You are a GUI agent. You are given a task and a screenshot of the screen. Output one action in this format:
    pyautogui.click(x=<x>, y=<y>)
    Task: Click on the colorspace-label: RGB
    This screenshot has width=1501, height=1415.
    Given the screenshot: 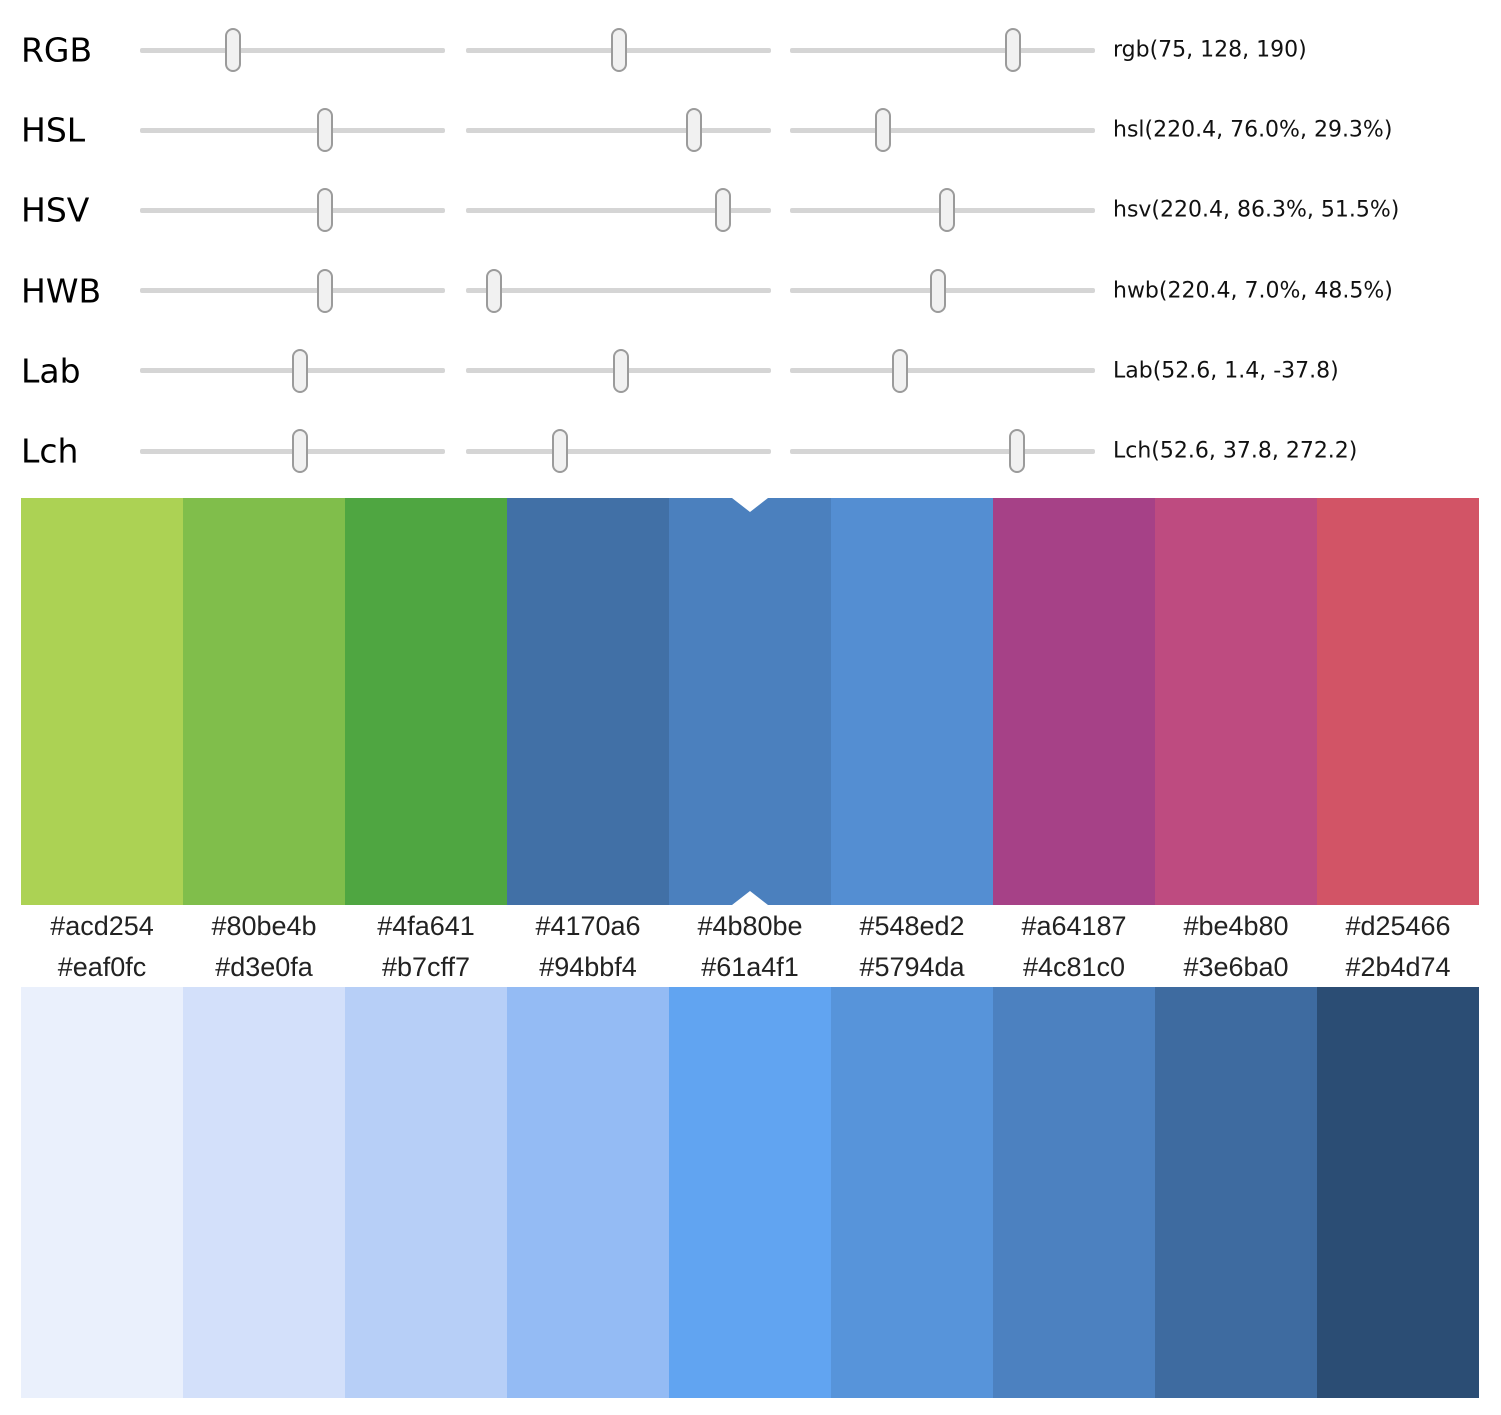 What is the action you would take?
    pyautogui.click(x=57, y=50)
    